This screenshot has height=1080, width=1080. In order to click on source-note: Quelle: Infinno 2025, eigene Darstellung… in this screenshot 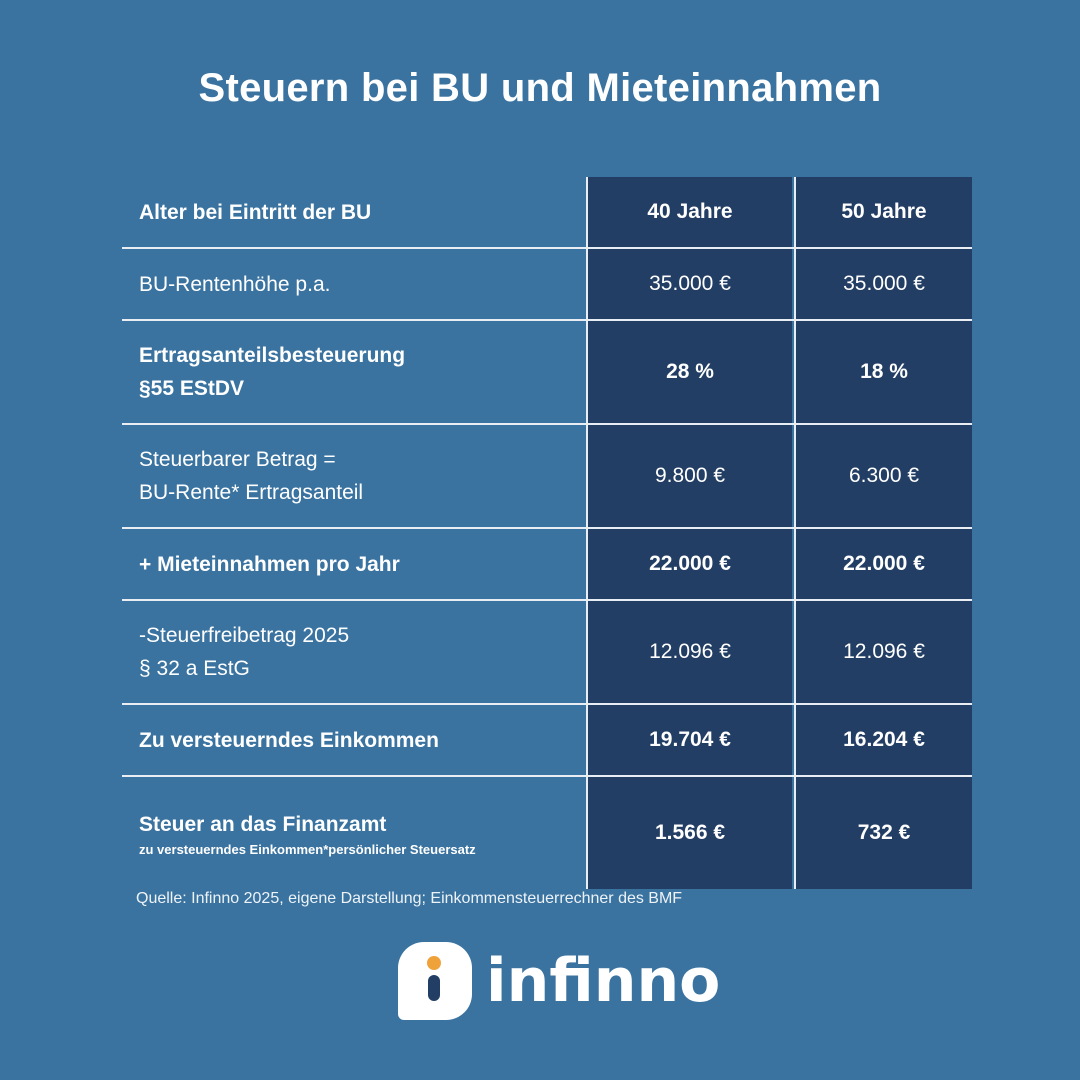, I will do `click(409, 898)`.